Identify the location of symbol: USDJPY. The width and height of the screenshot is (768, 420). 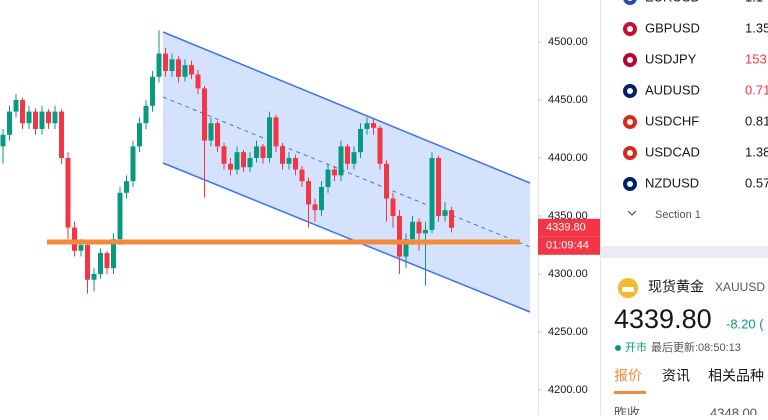
(671, 58).